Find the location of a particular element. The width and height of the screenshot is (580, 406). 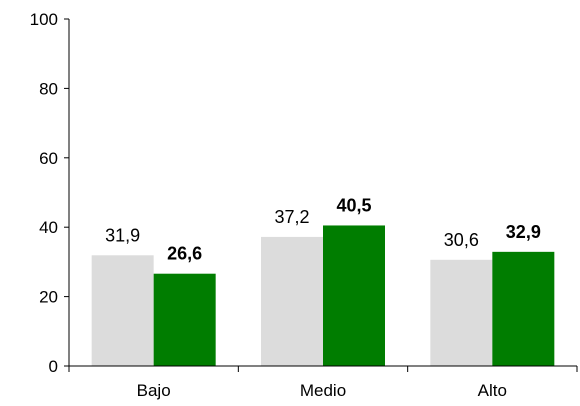

y-tick-label-40: 40 is located at coordinates (48, 227).